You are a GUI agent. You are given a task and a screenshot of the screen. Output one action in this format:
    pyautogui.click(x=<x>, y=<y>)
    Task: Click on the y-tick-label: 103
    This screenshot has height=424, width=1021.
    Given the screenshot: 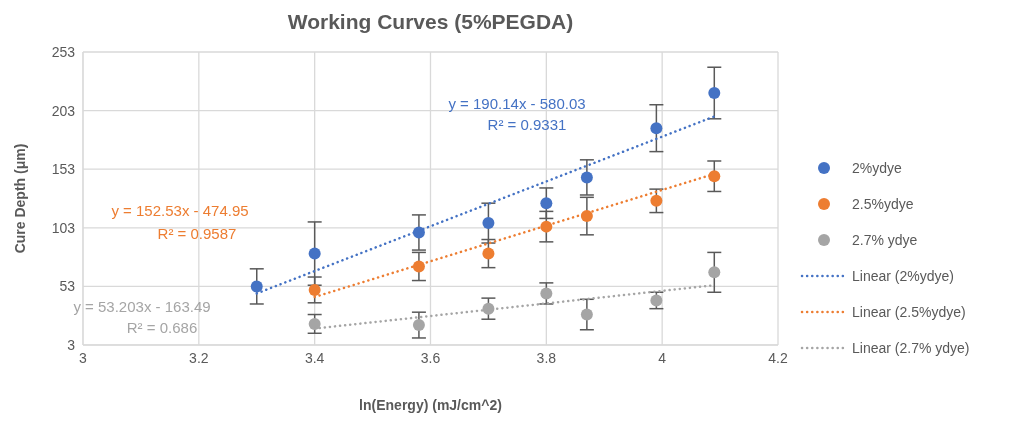 What is the action you would take?
    pyautogui.click(x=63, y=227)
    